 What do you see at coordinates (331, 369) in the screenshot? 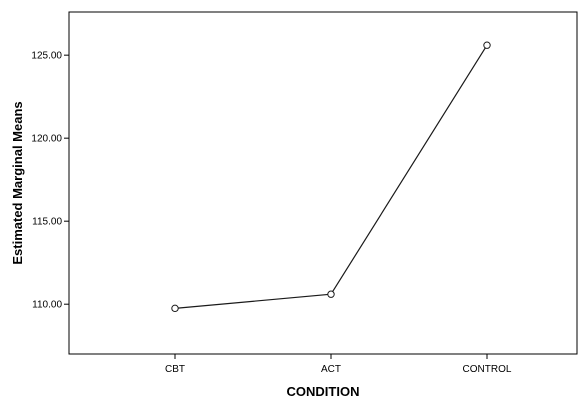
I see `x-tick-label: ACT` at bounding box center [331, 369].